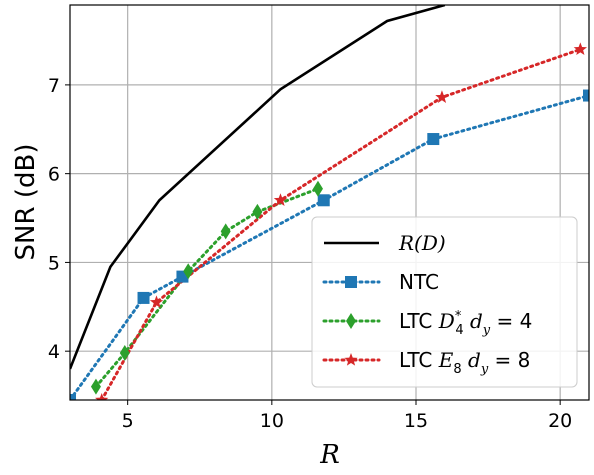  What do you see at coordinates (272, 421) in the screenshot?
I see `x-tick-label: 10` at bounding box center [272, 421].